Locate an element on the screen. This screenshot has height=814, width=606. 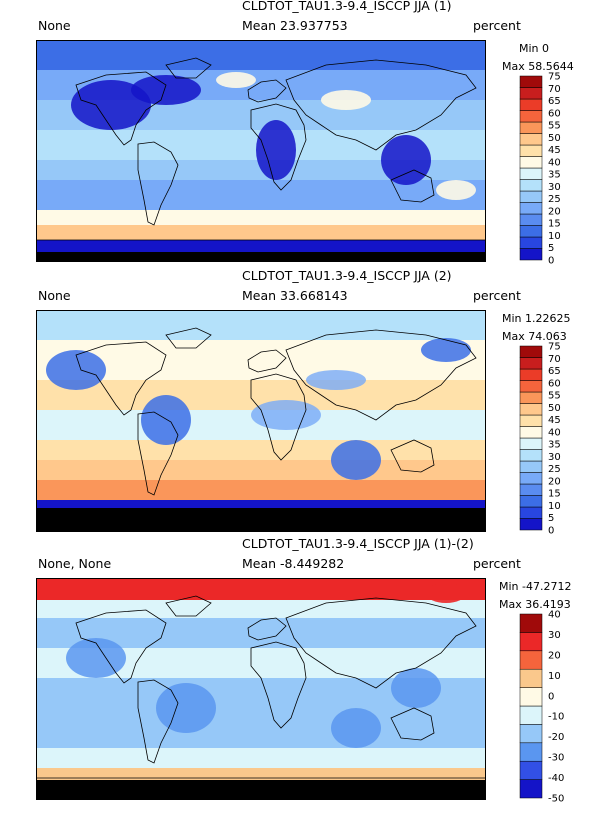
variable-label: None is located at coordinates (54, 295).